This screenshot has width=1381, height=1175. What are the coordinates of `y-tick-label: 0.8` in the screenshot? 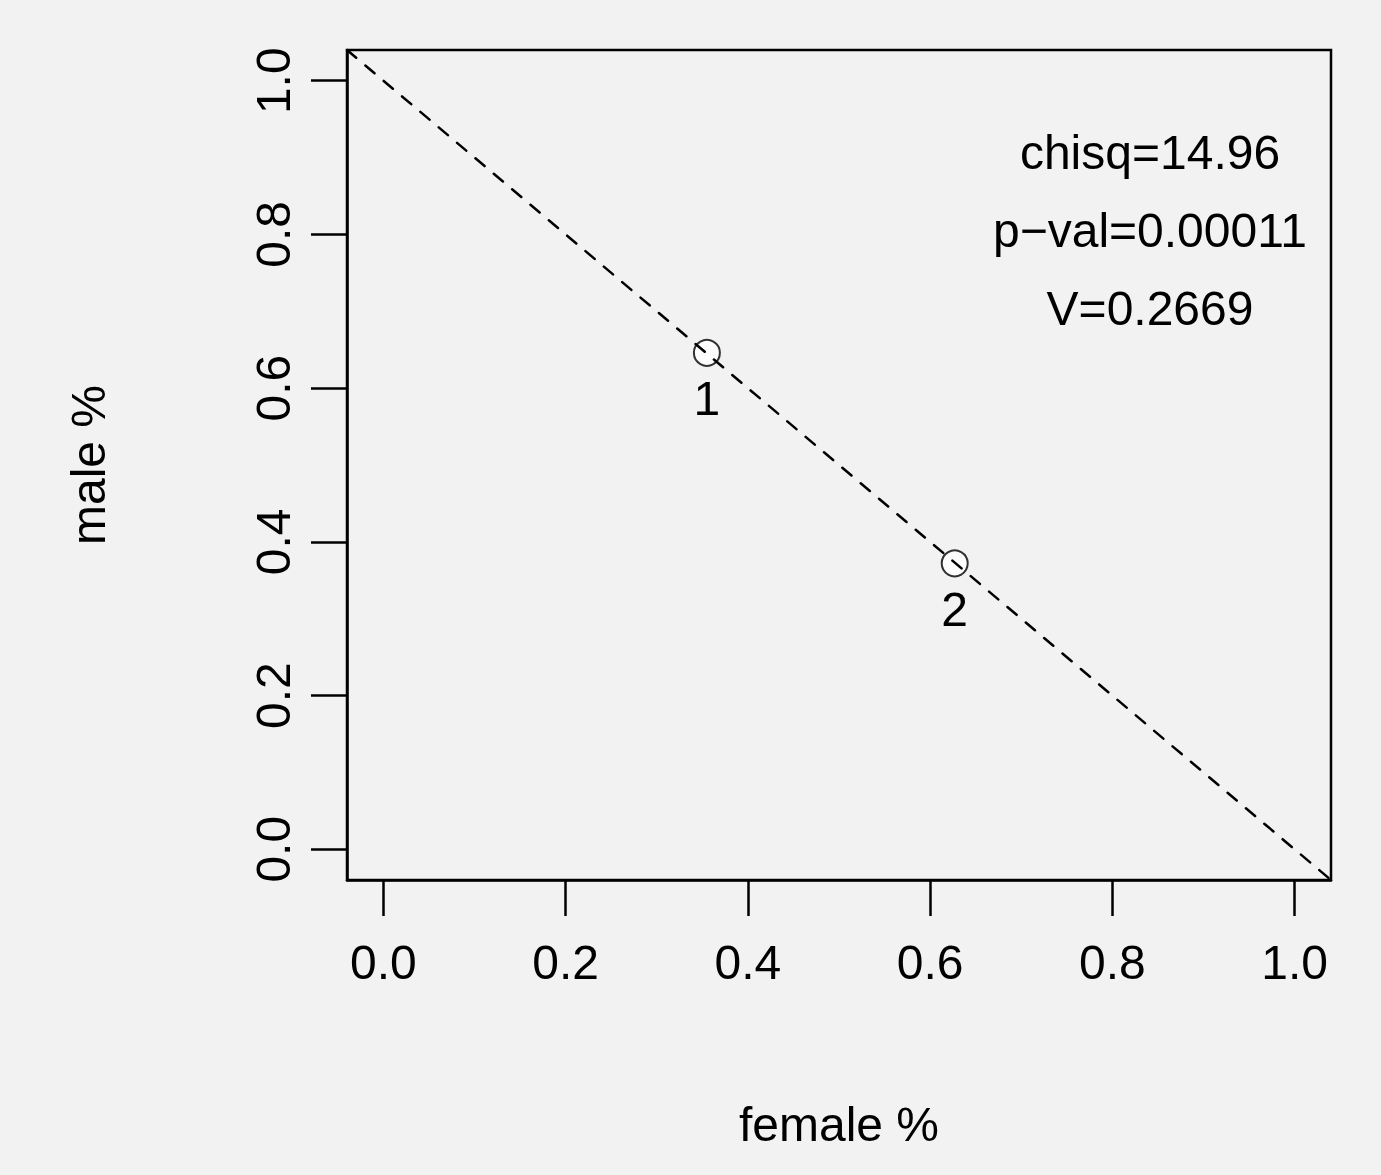 It's located at (273, 234).